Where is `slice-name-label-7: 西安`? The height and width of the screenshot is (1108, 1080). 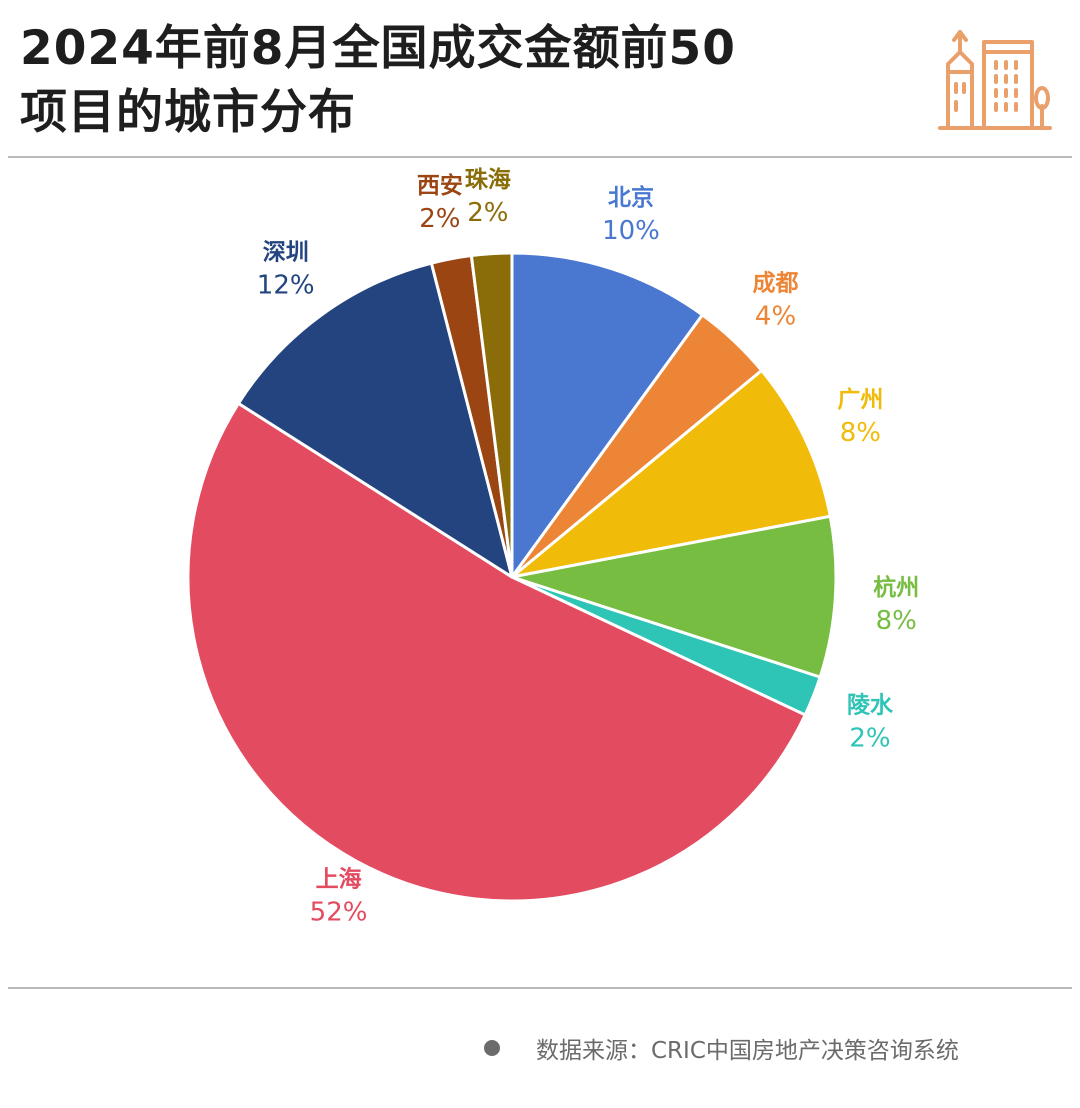
slice-name-label-7: 西安 is located at coordinates (440, 185).